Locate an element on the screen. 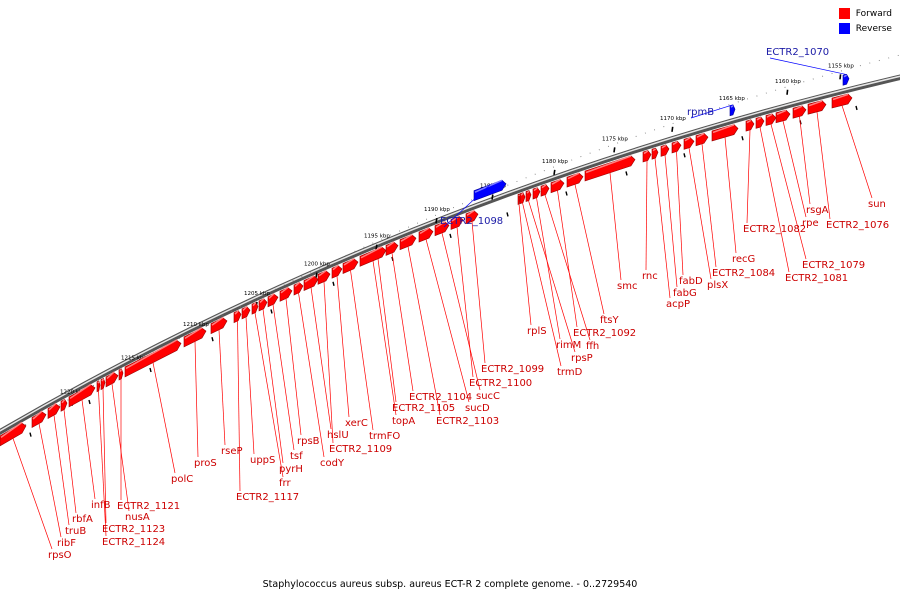  gene-rimM is located at coordinates (536, 193).